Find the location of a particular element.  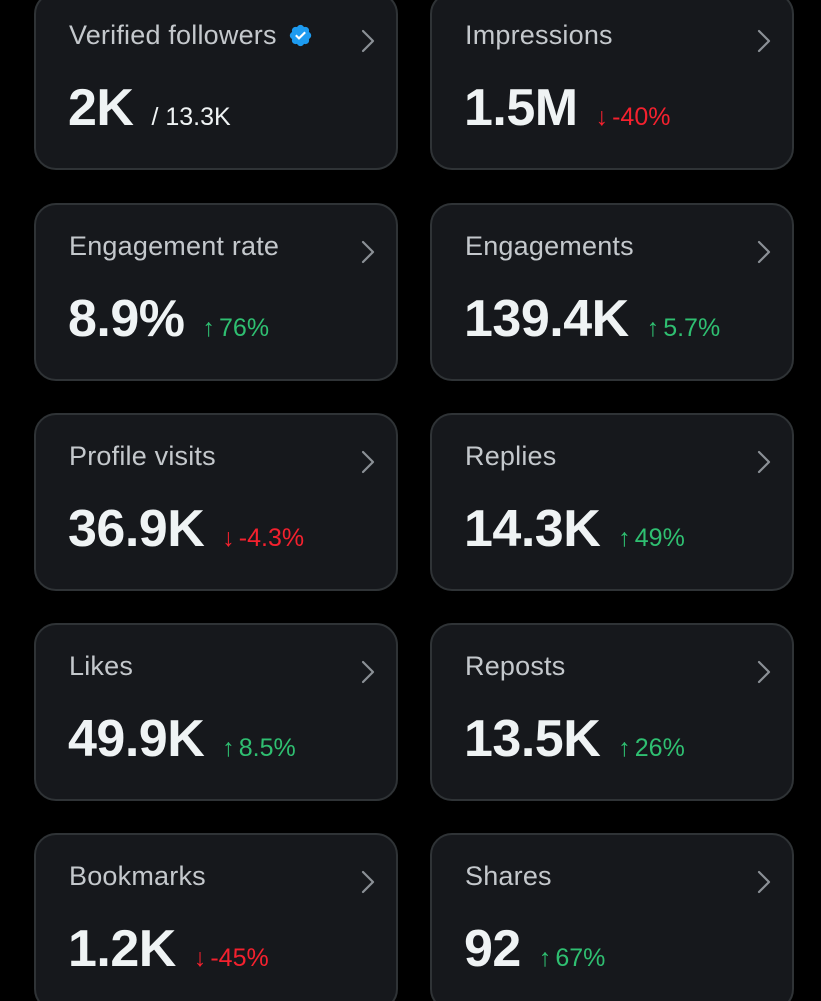

metric-value: 13.5K is located at coordinates (532, 739).